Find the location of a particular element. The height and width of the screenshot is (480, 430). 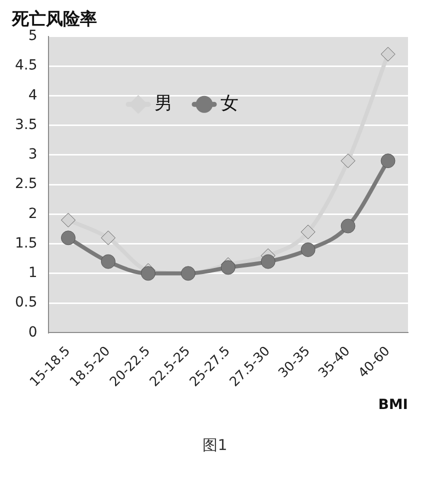

y-tick-label: 4 is located at coordinates (33, 95).